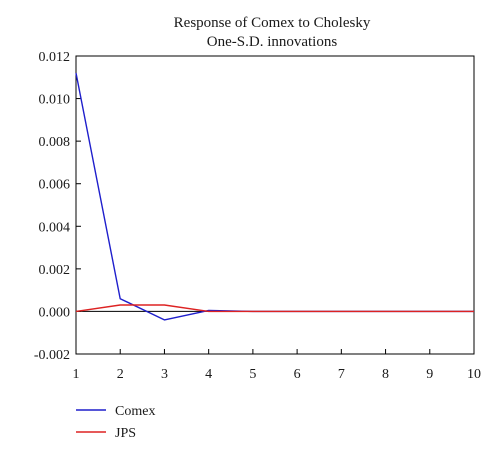 The height and width of the screenshot is (458, 500). I want to click on legend-label: Comex, so click(135, 411).